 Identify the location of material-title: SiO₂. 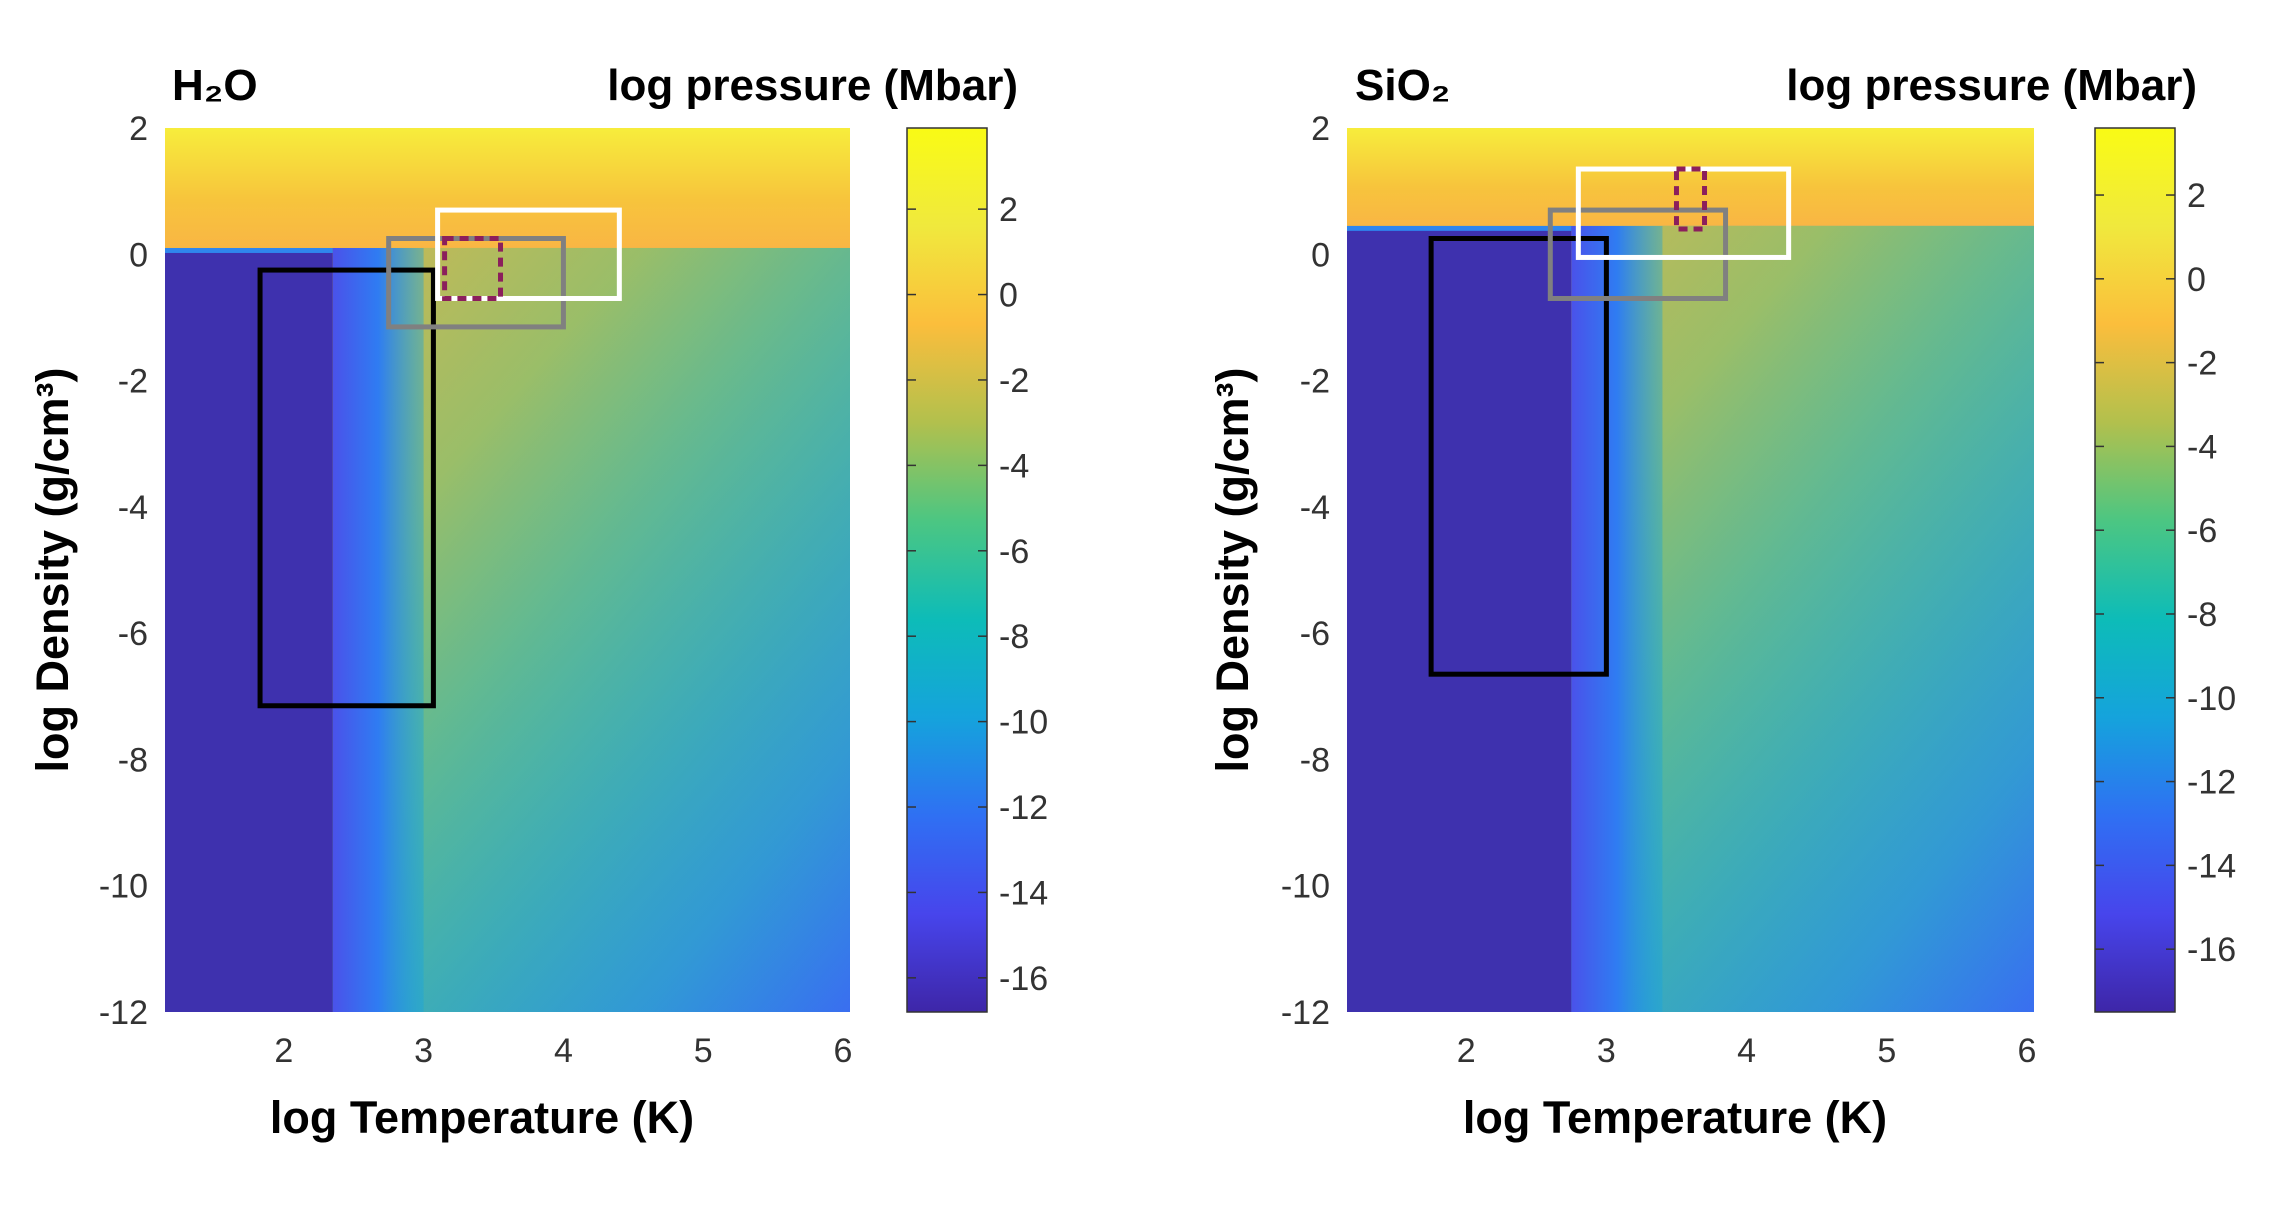
(1402, 85).